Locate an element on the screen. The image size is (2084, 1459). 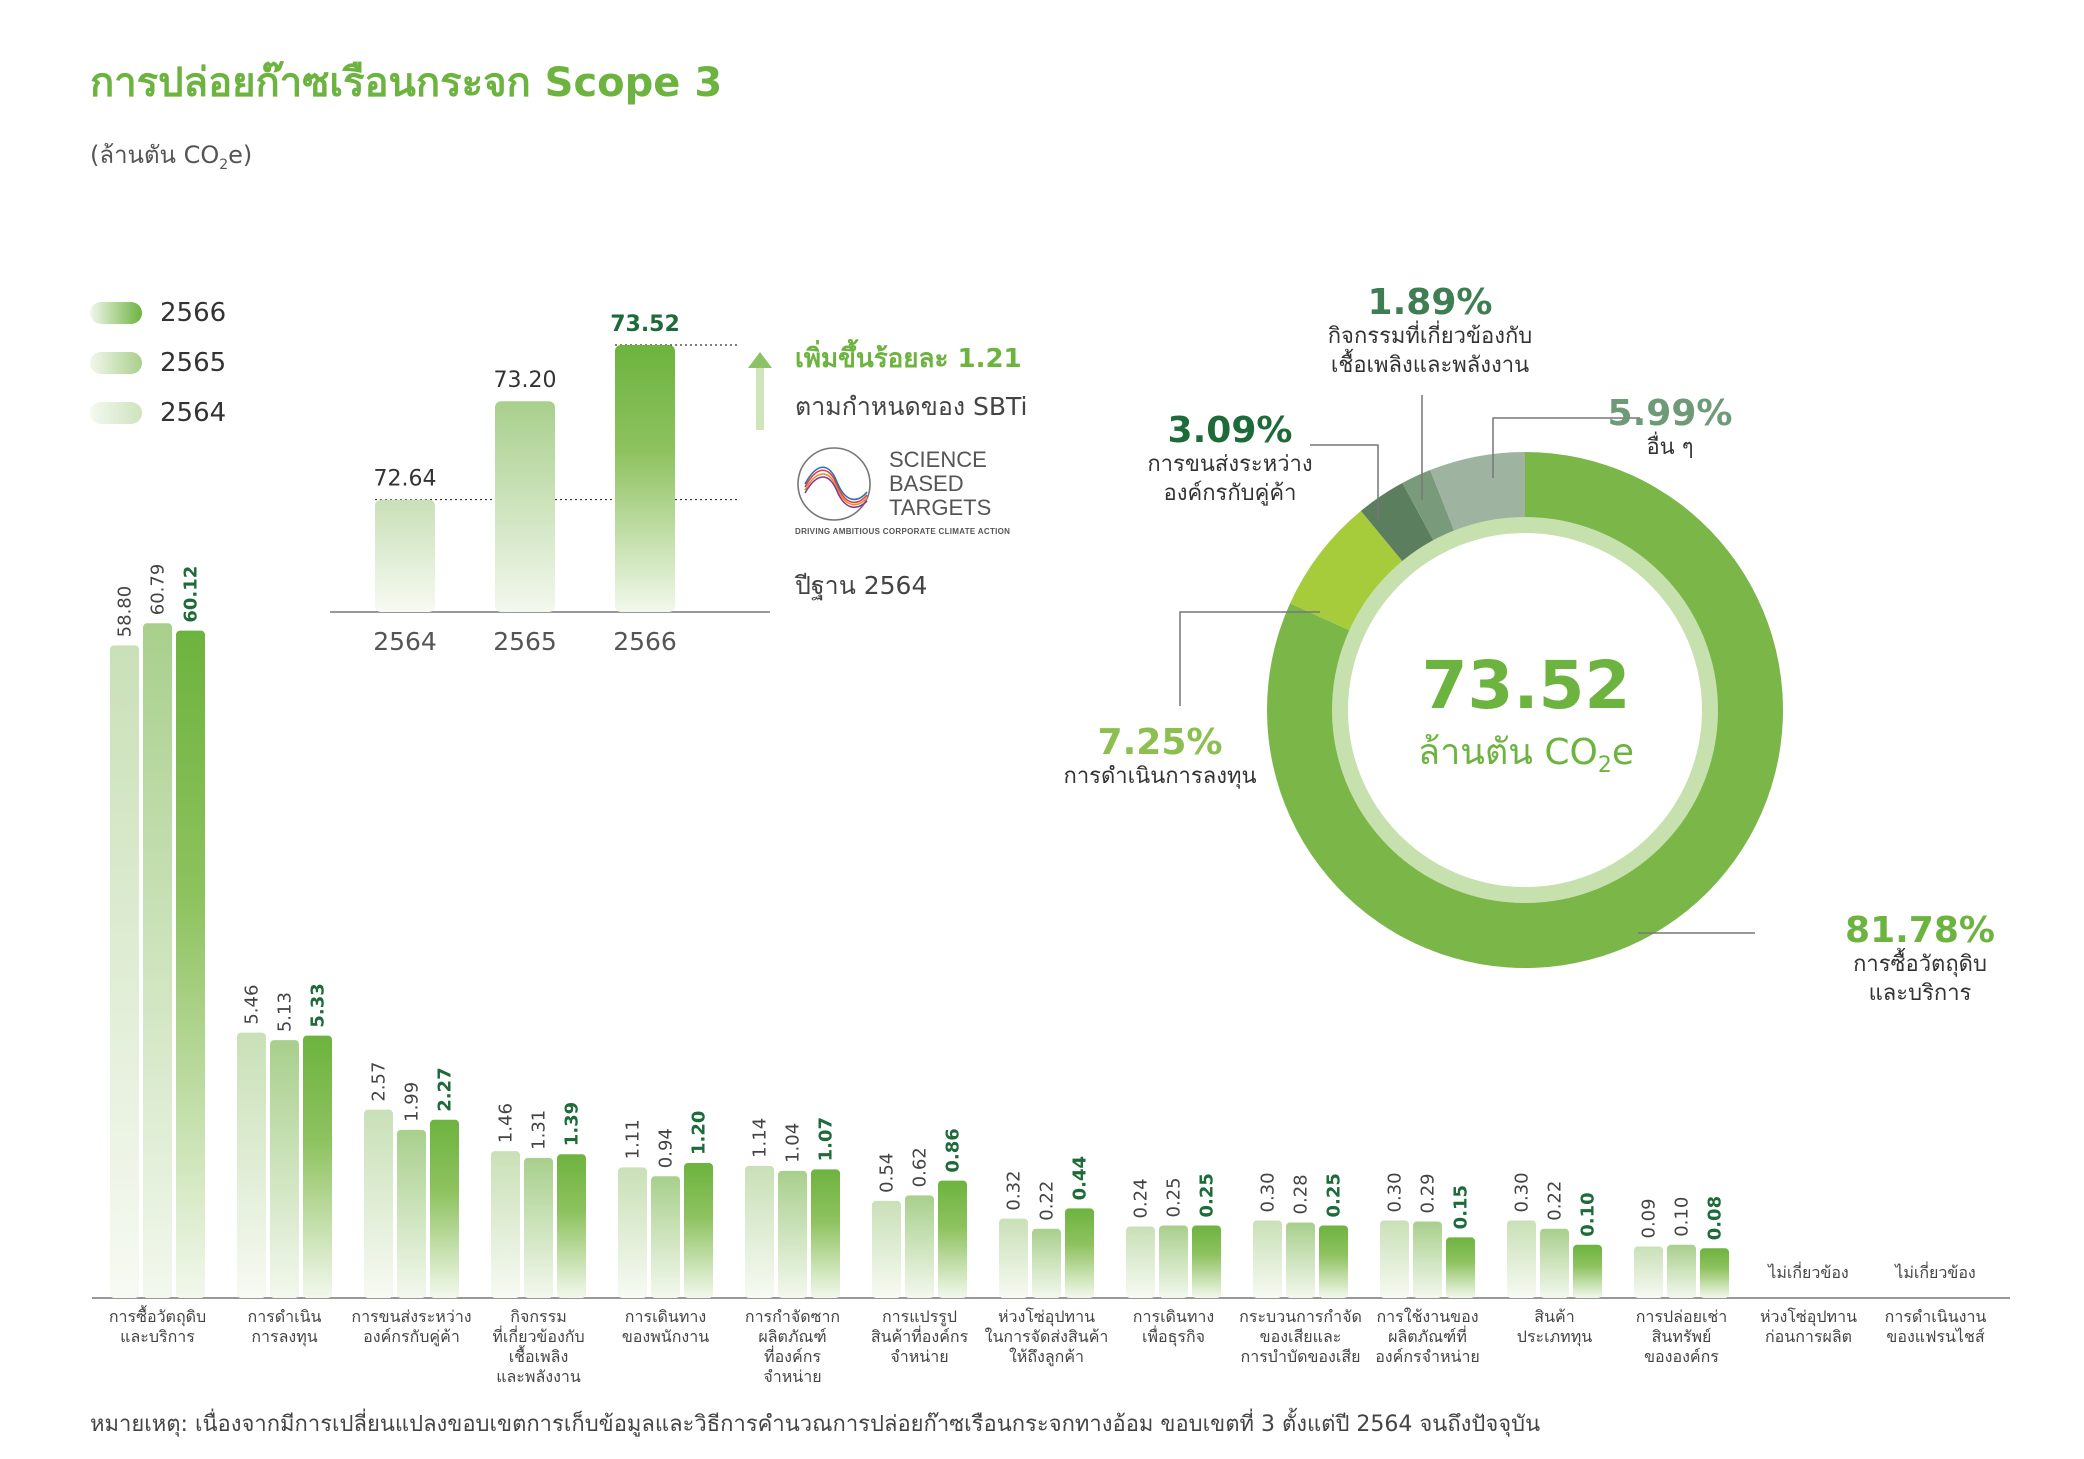
bar-value-label: 0.32 is located at coordinates (1014, 1191).